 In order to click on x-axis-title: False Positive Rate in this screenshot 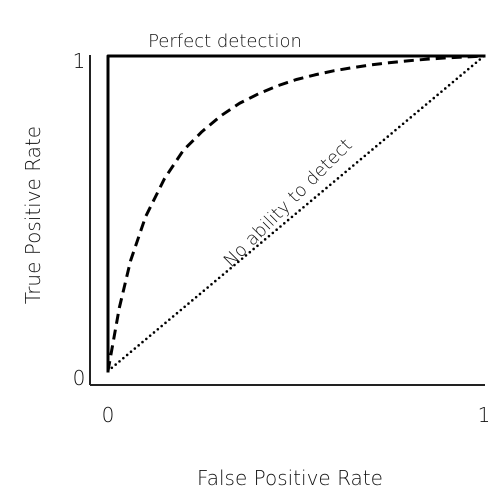, I will do `click(290, 478)`.